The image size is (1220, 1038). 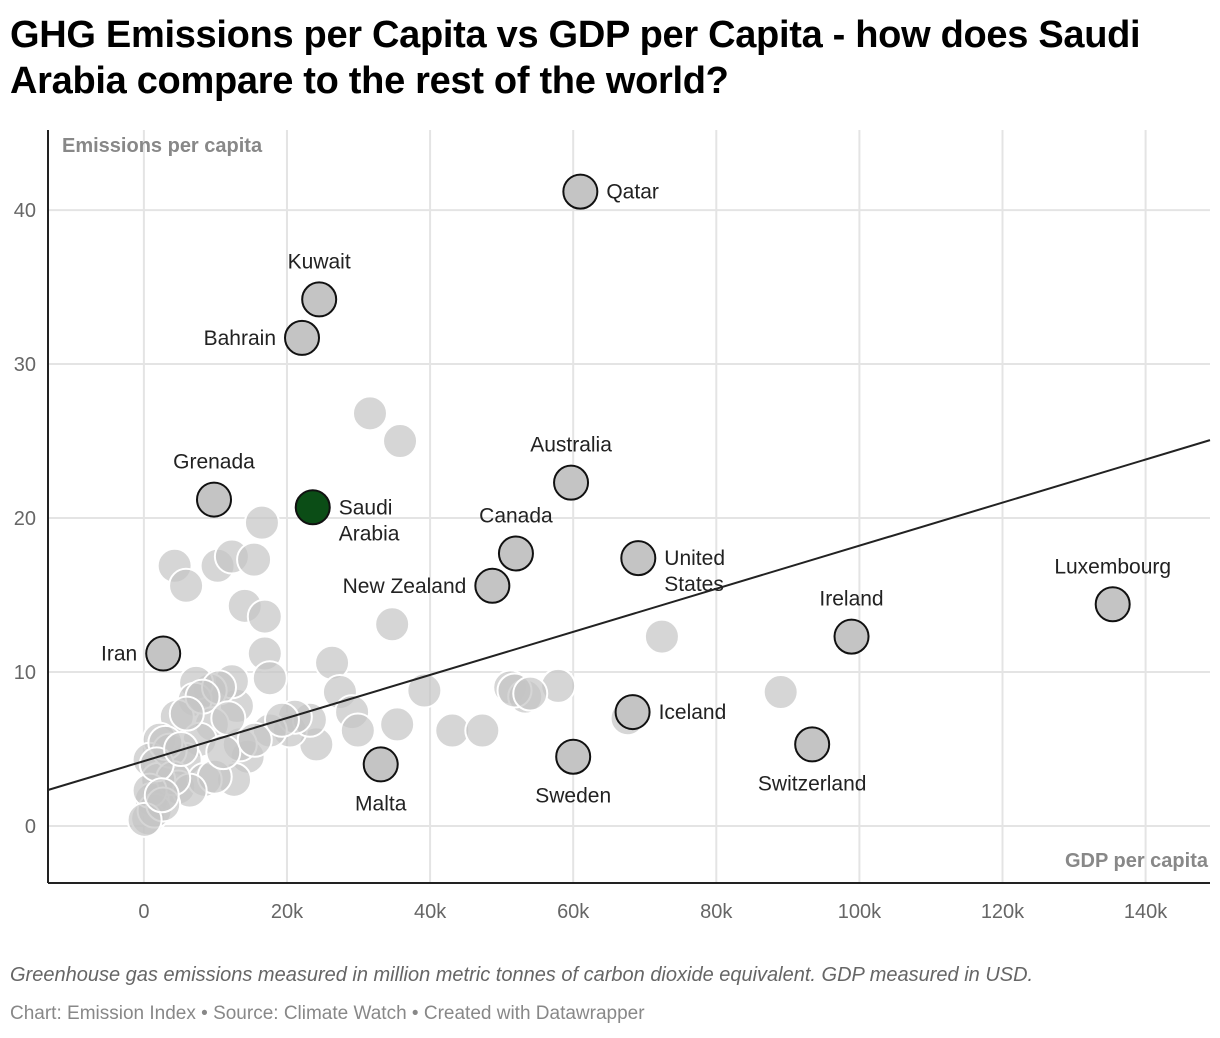 I want to click on point-label: Qatar, so click(x=632, y=192).